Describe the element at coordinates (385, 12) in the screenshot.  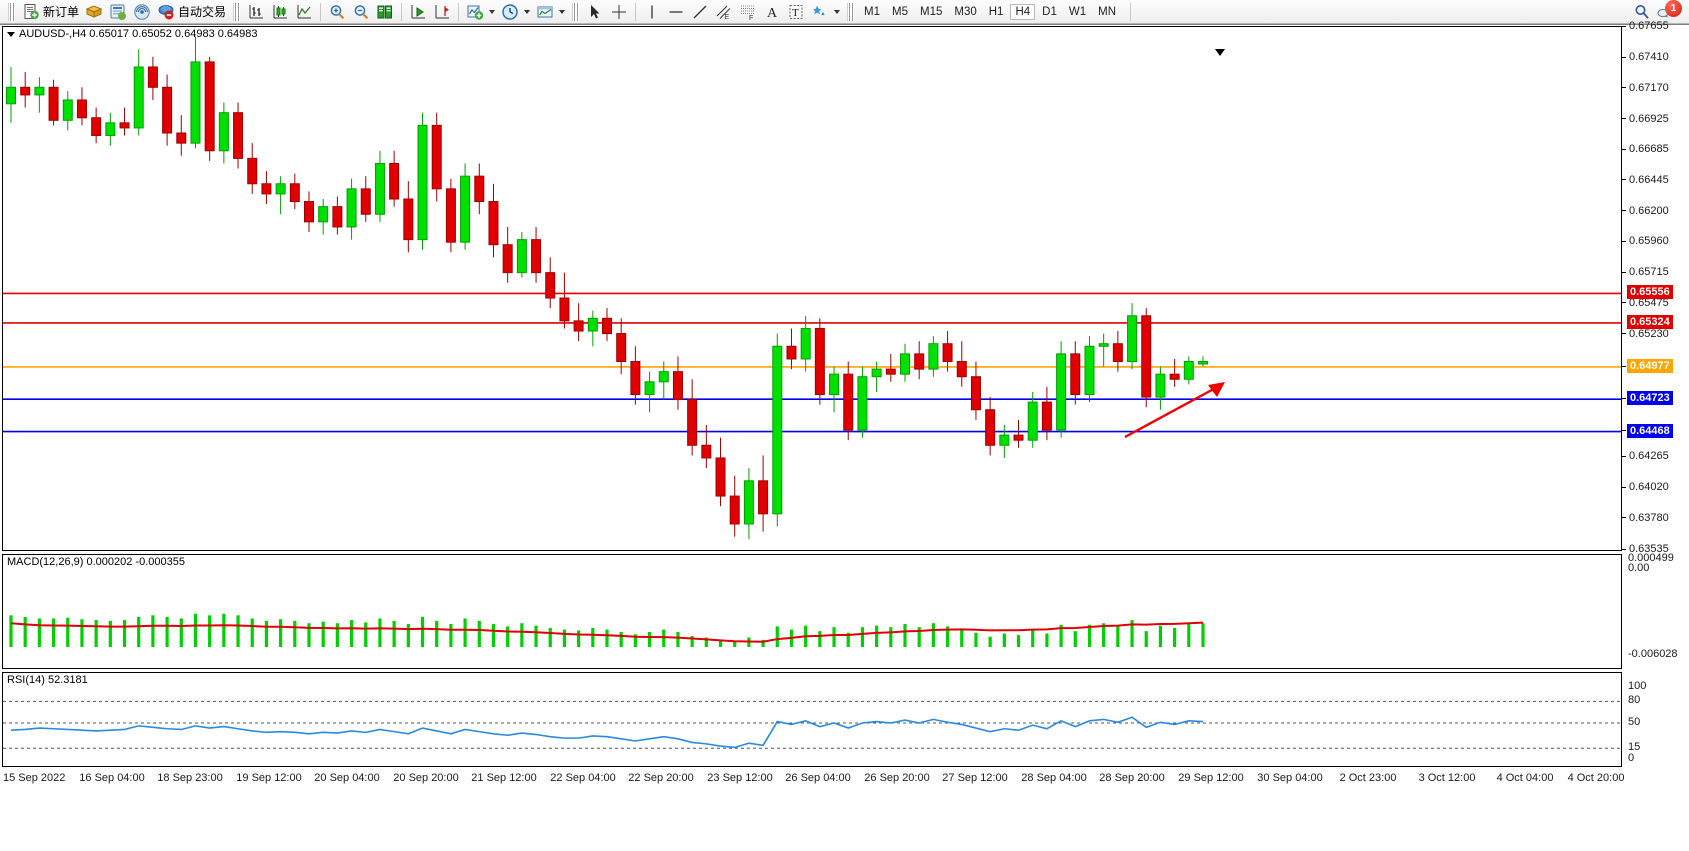
I see `tile-windows-button` at that location.